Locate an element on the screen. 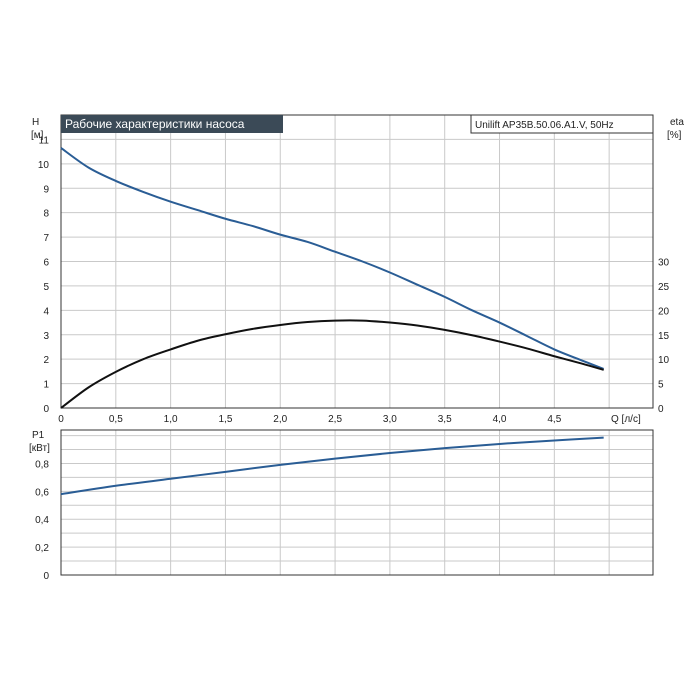 This screenshot has height=700, width=700. x-tick-label: 4,0 is located at coordinates (500, 419).